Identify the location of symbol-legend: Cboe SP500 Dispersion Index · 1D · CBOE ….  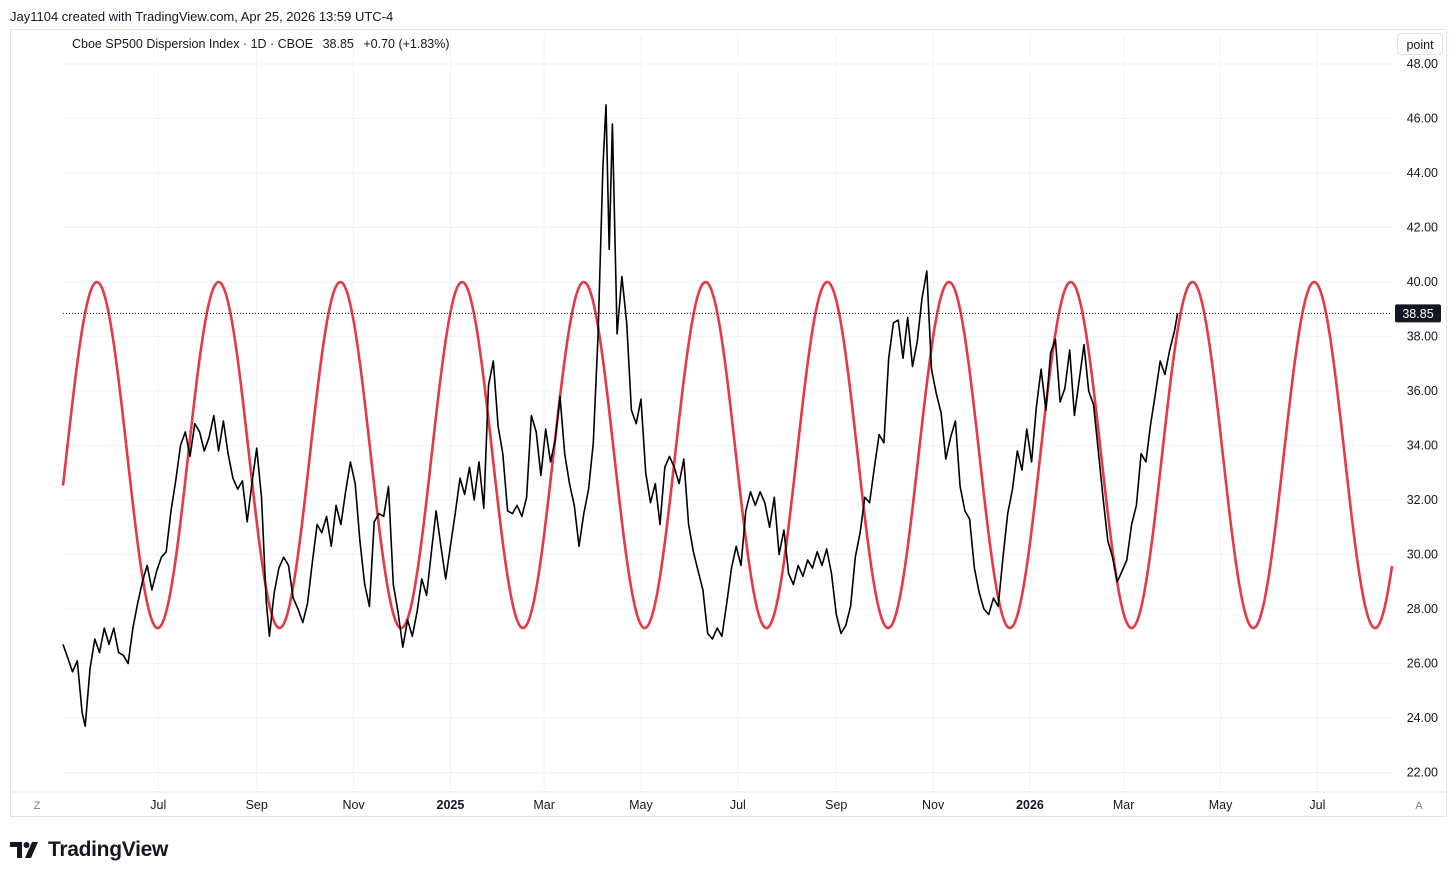
(264, 44).